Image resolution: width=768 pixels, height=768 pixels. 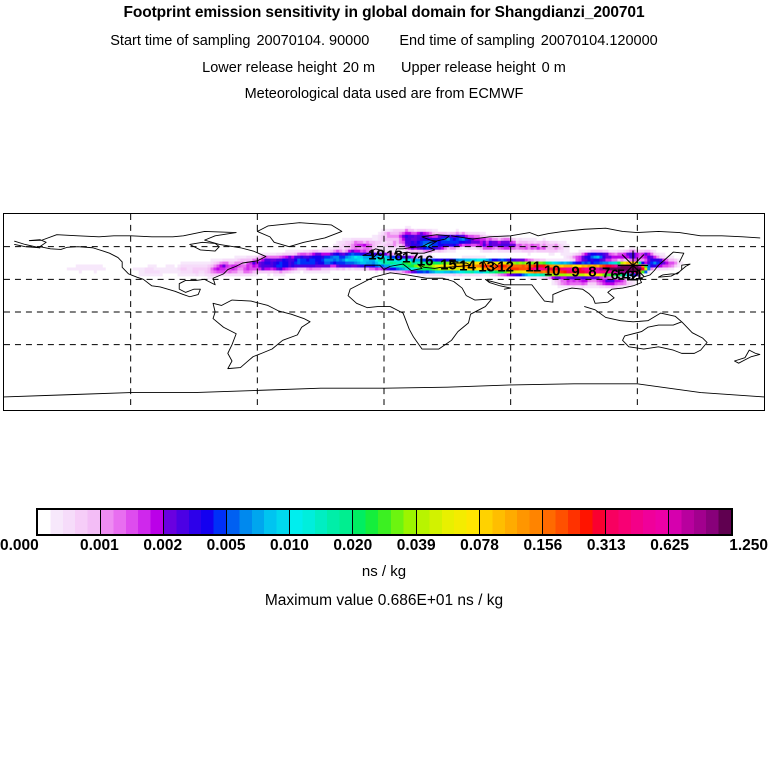 I want to click on trajectory-age-label: 19, so click(x=376, y=255).